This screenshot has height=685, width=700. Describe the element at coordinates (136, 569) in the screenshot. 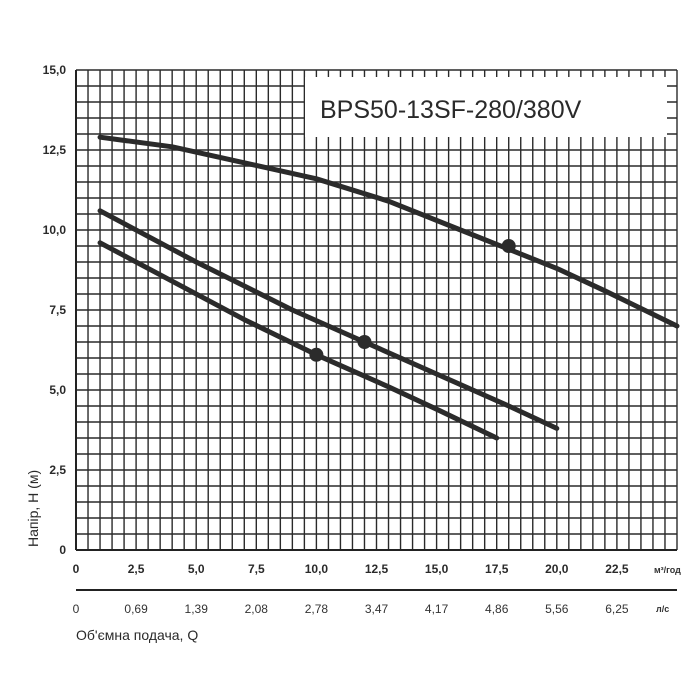

I see `x-tick-label: 2,5` at that location.